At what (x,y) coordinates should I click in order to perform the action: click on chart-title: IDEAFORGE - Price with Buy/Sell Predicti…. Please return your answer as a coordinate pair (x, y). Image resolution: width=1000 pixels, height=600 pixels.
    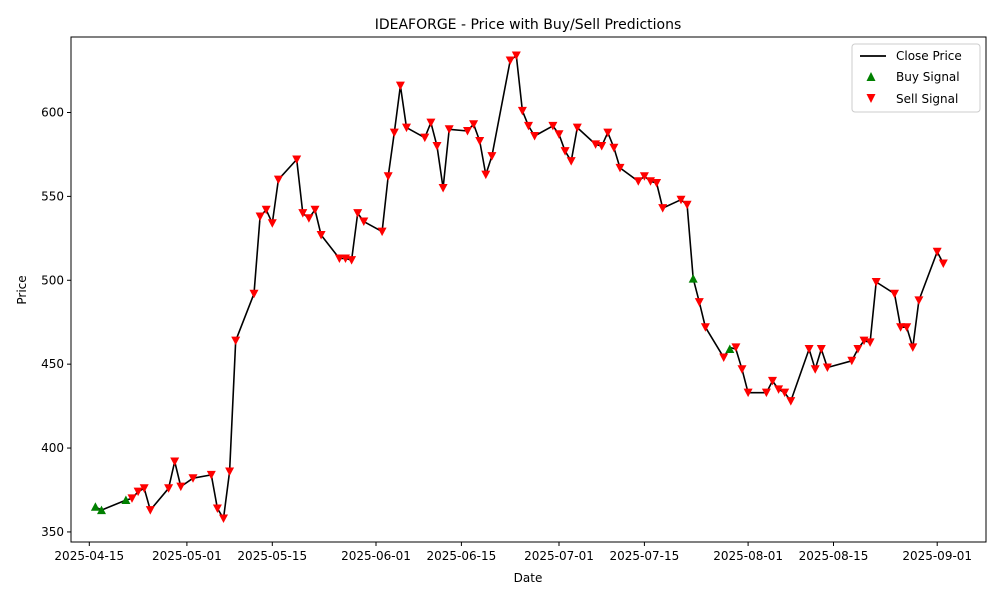
    Looking at the image, I should click on (528, 25).